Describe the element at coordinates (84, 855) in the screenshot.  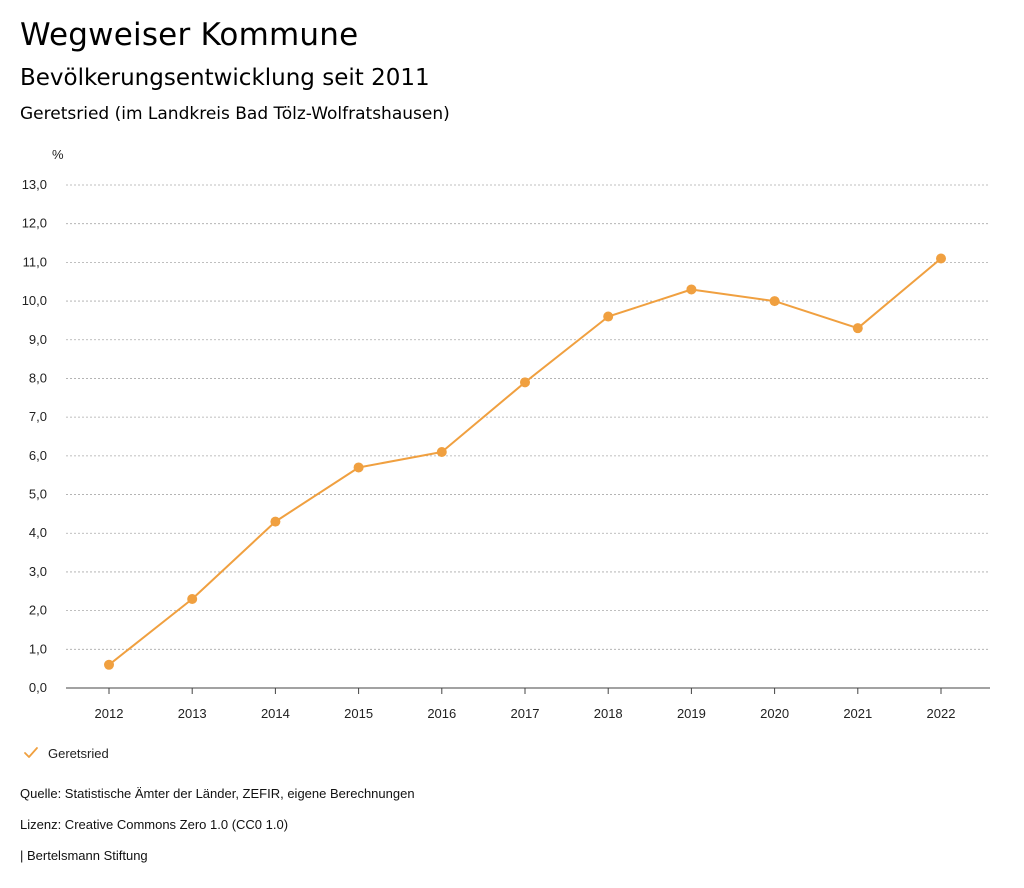
I see `brand-note: | Bertelsmann Stiftung` at that location.